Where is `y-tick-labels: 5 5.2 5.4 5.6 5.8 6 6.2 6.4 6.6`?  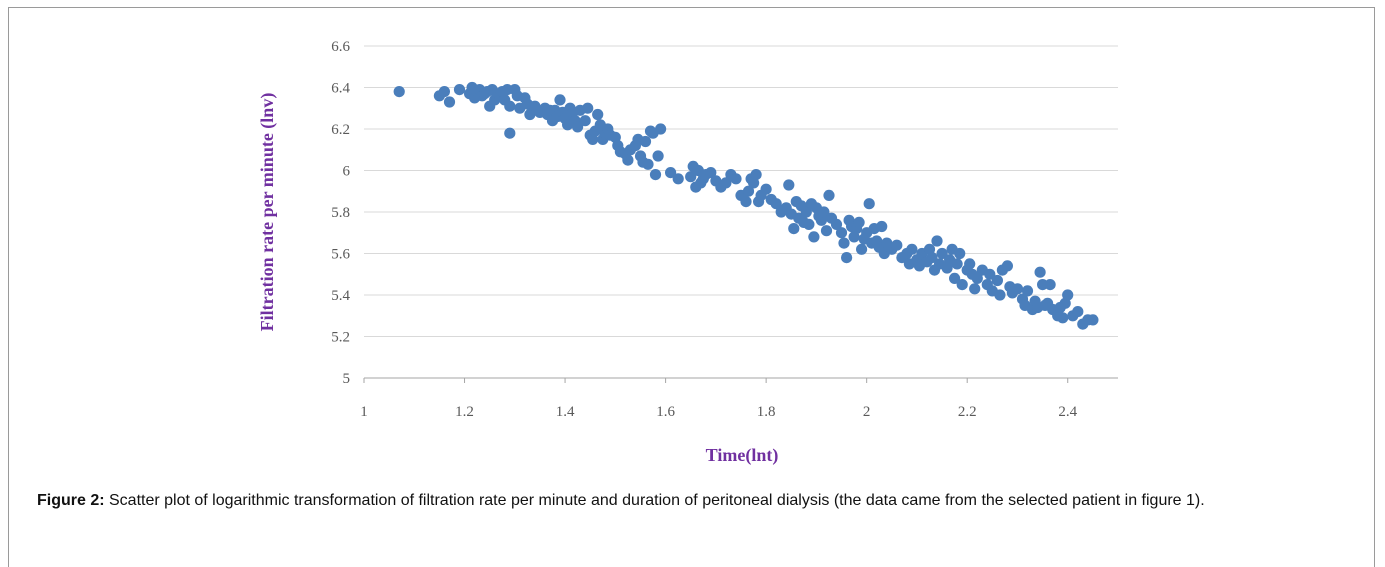 y-tick-labels: 5 5.2 5.4 5.6 5.8 6 6.2 6.4 6.6 is located at coordinates (340, 213).